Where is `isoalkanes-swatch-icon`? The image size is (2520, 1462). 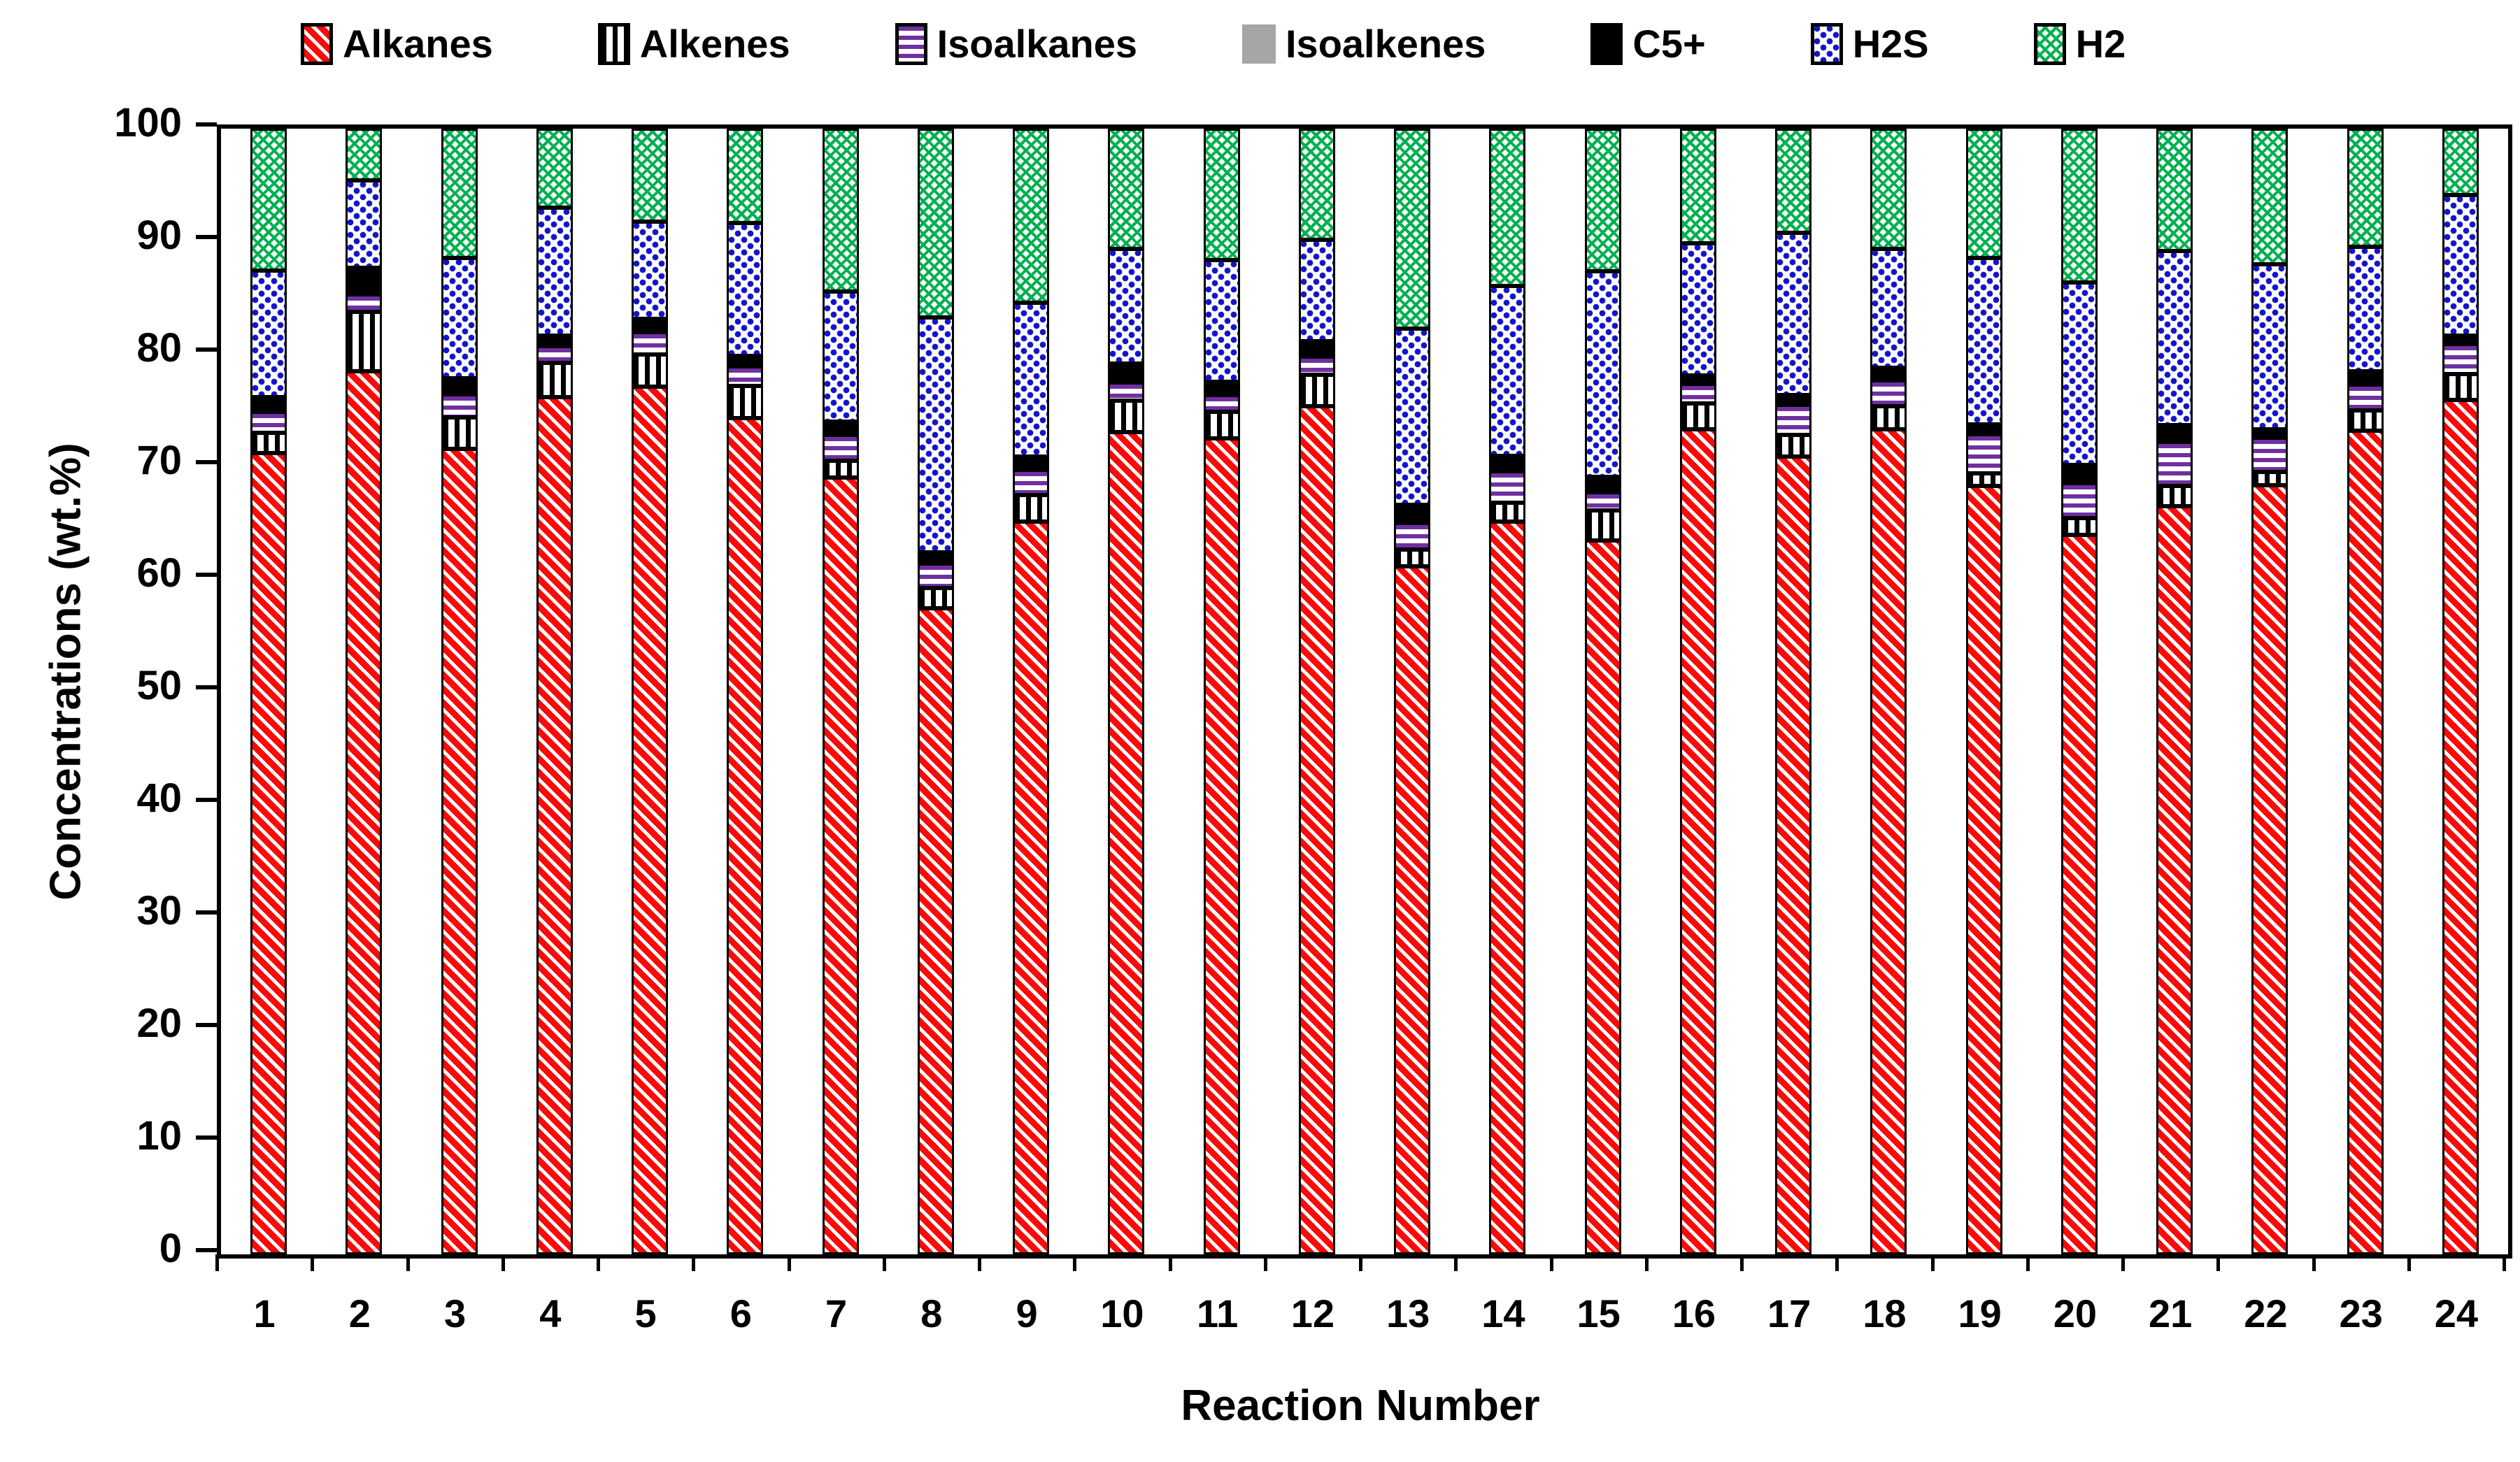 isoalkanes-swatch-icon is located at coordinates (911, 43).